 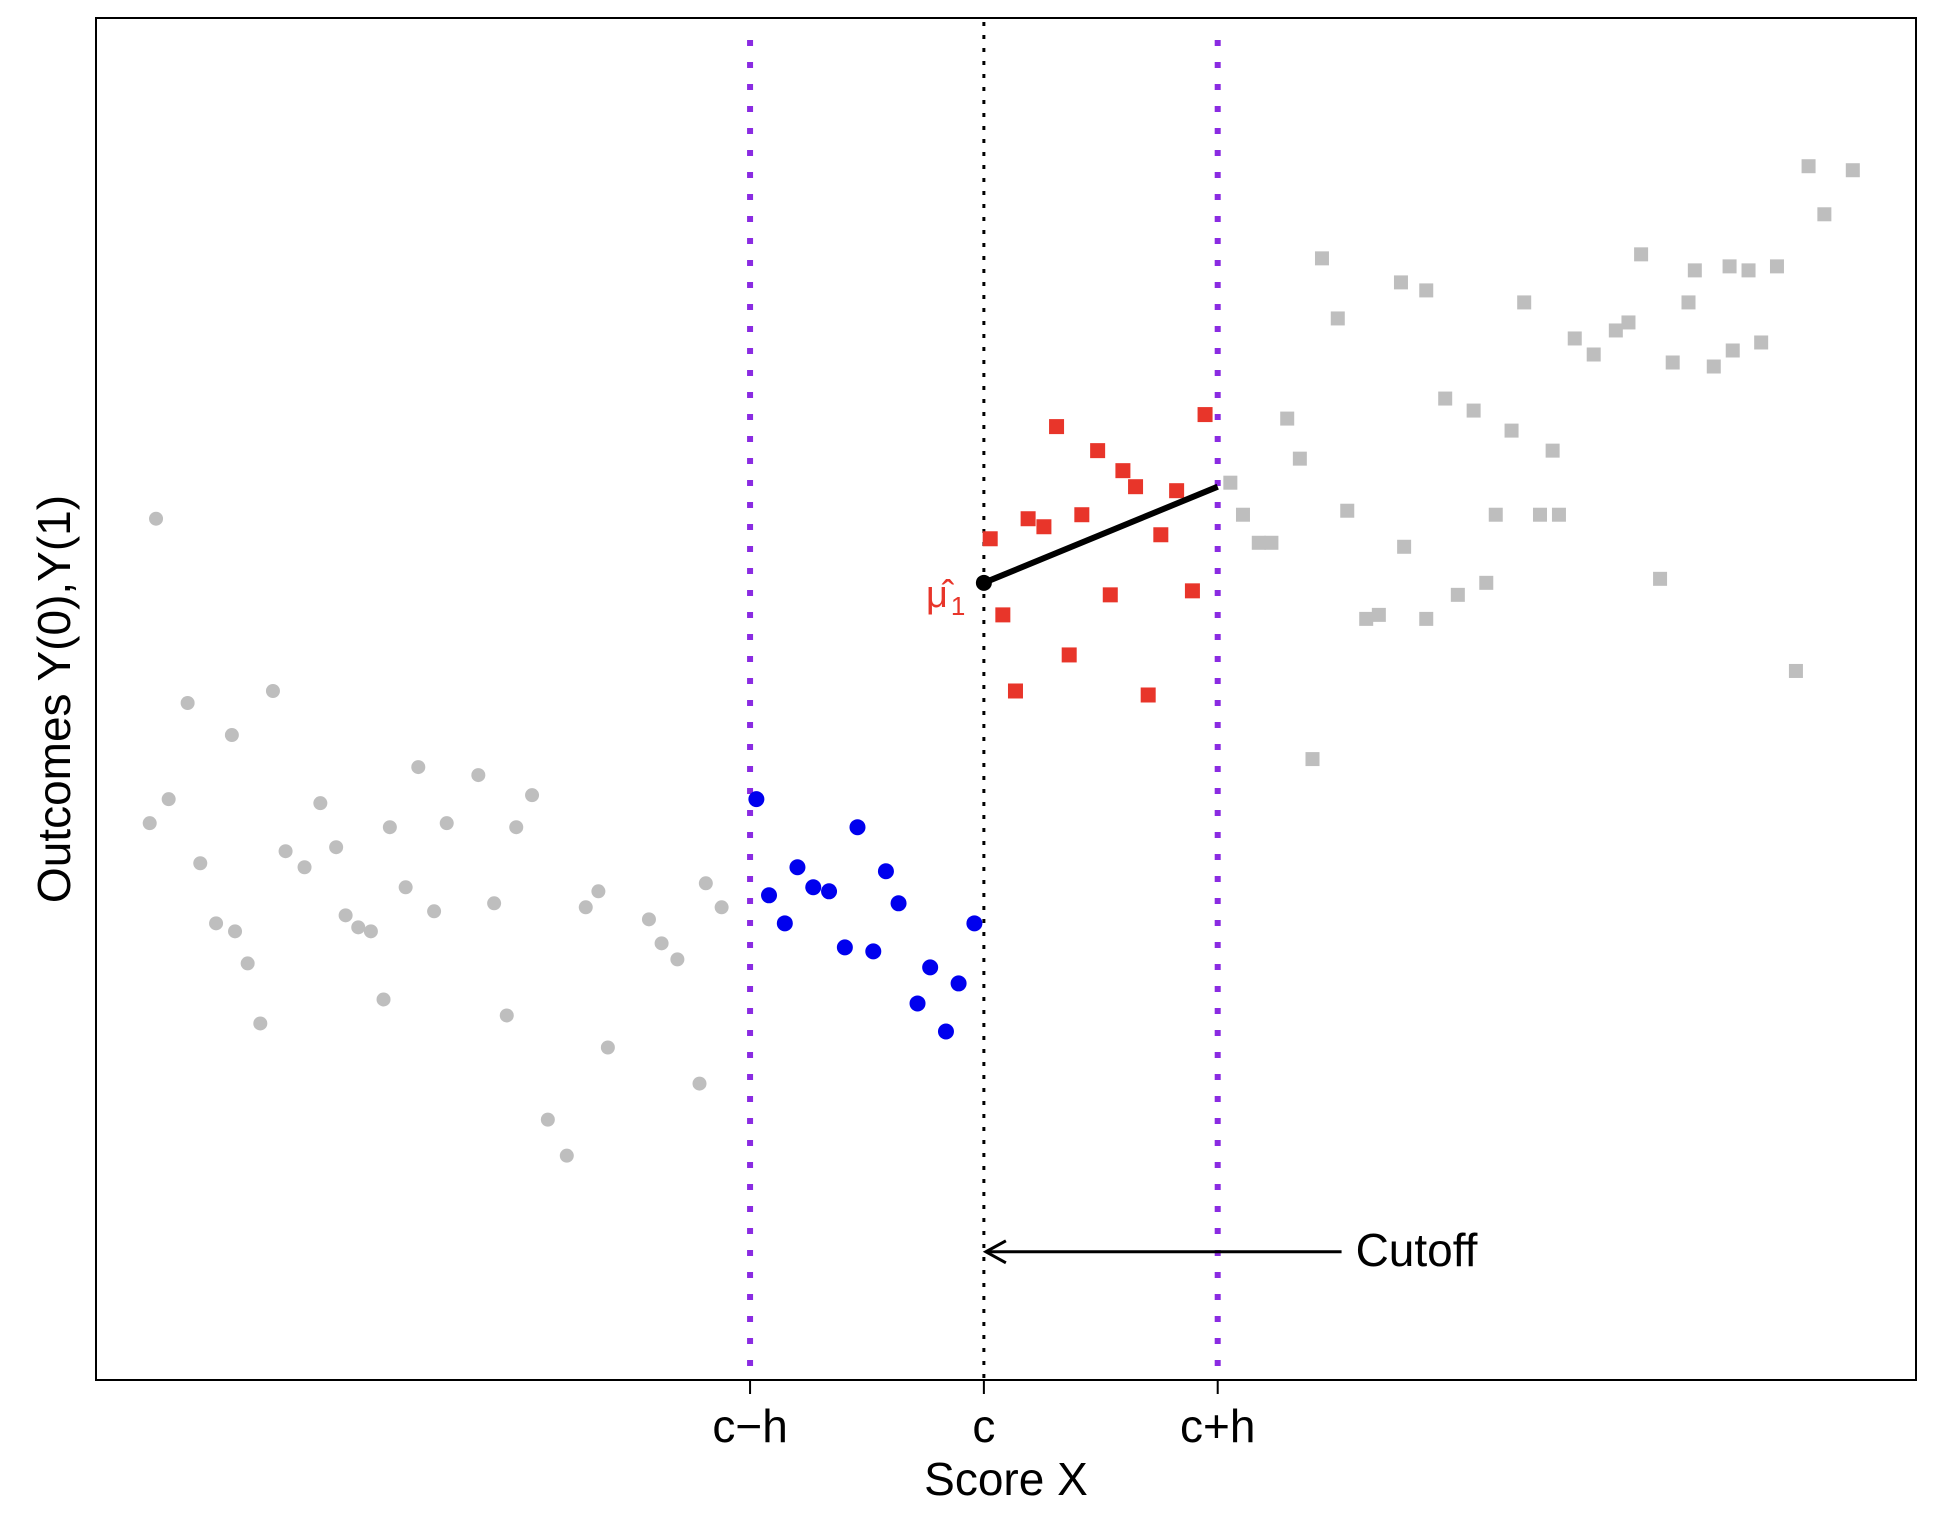 What do you see at coordinates (994, 1252) in the screenshot?
I see `cutoff-arrow-head` at bounding box center [994, 1252].